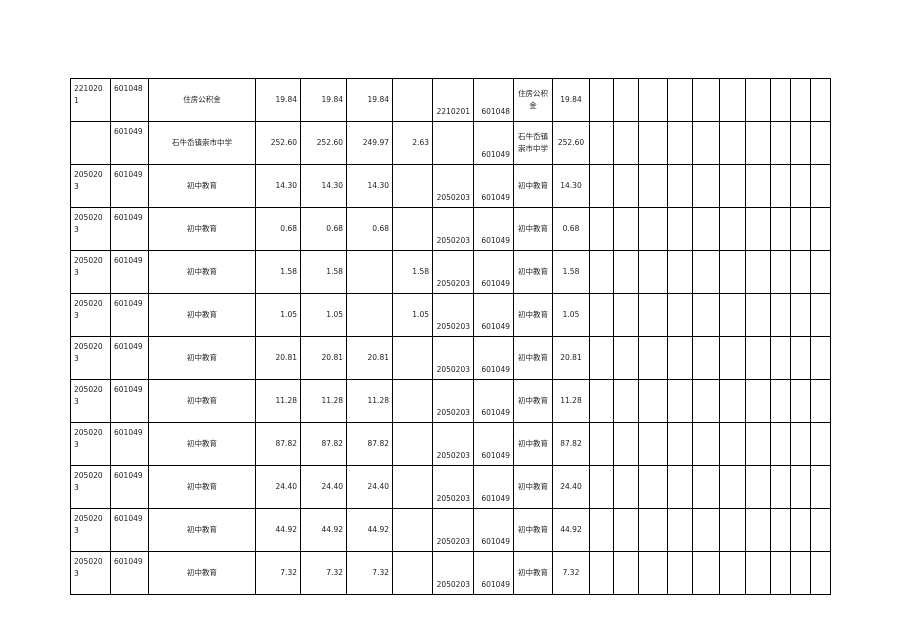 The height and width of the screenshot is (636, 900). I want to click on table-cell: 249.97, so click(369, 143).